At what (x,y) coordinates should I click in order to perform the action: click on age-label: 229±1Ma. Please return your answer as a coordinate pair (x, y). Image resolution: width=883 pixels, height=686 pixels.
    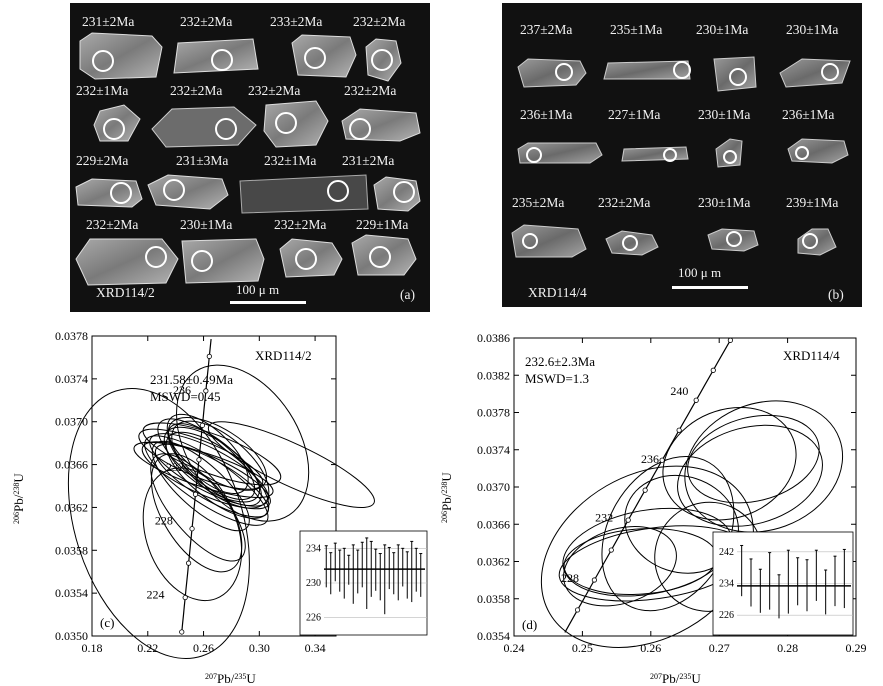
    Looking at the image, I should click on (382, 224).